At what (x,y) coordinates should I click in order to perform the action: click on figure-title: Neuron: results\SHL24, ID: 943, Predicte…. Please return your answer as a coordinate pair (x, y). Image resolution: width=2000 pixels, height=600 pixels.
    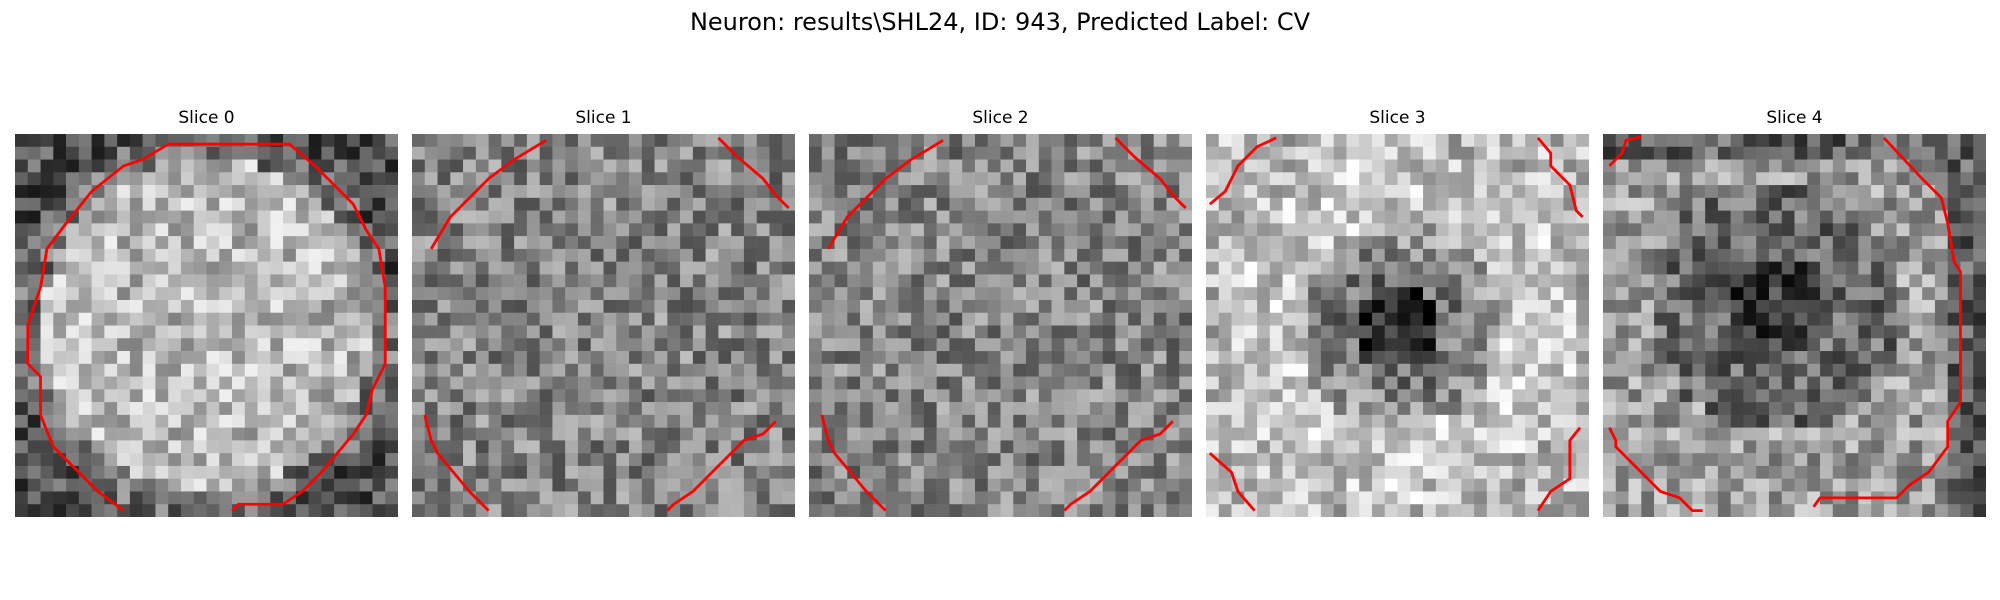
    Looking at the image, I should click on (1000, 22).